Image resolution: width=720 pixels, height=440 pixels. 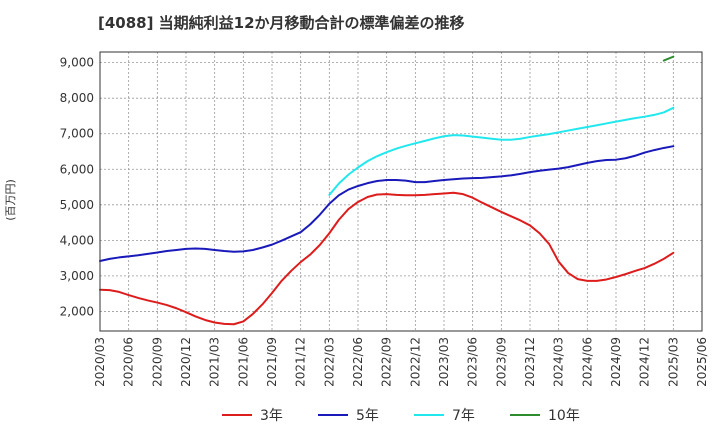 What do you see at coordinates (329, 362) in the screenshot?
I see `x-tick-label: 2022/03` at bounding box center [329, 362].